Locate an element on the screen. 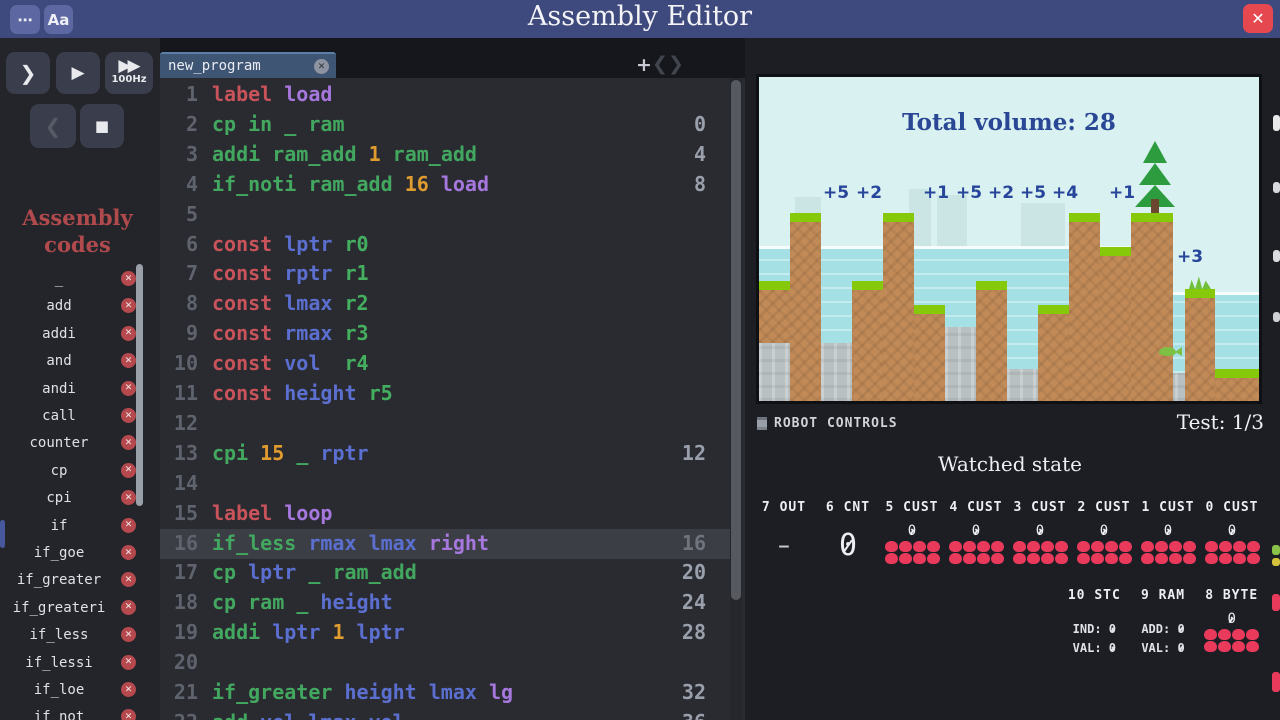 The width and height of the screenshot is (1280, 720). sidebar-item-label: if_less is located at coordinates (59, 635).